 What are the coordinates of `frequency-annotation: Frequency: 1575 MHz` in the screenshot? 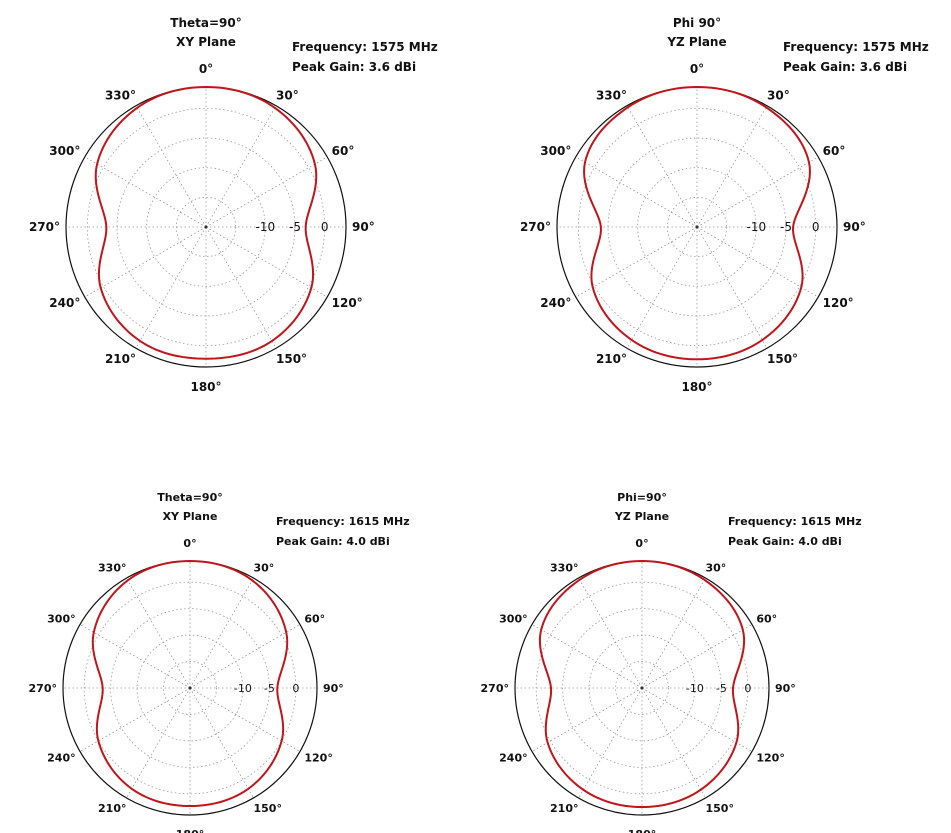 It's located at (856, 47).